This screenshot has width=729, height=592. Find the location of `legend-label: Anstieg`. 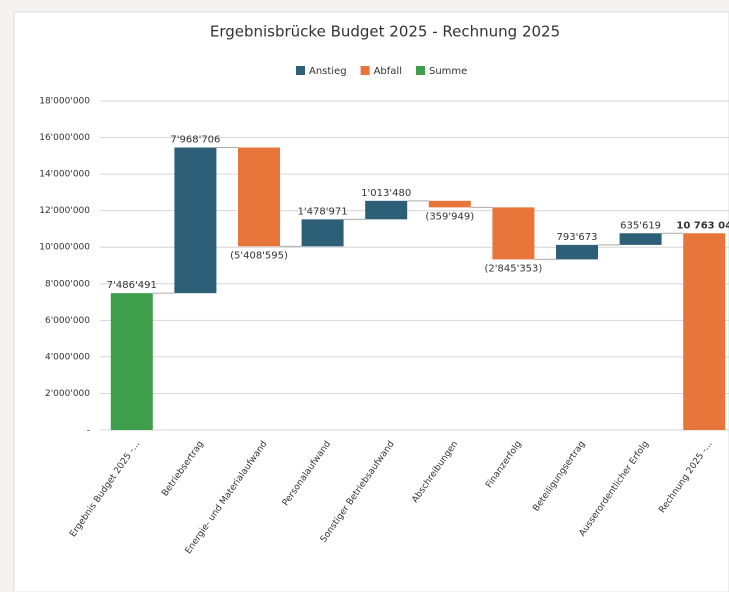

legend-label: Anstieg is located at coordinates (328, 71).